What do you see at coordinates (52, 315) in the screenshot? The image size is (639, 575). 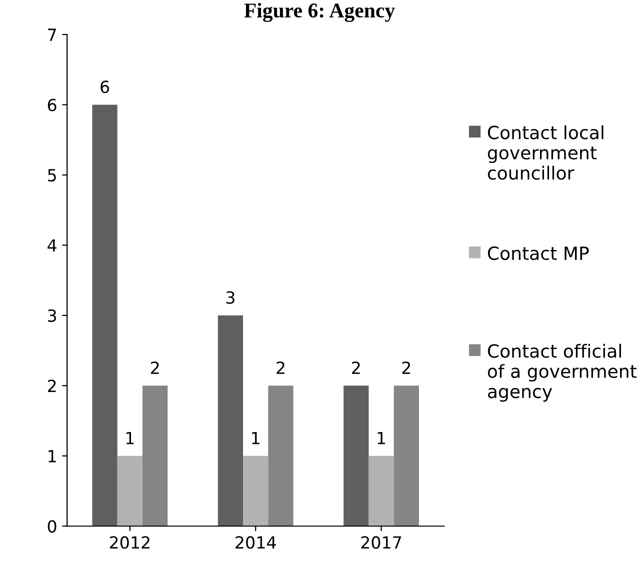 I see `y-tick-label: 3` at bounding box center [52, 315].